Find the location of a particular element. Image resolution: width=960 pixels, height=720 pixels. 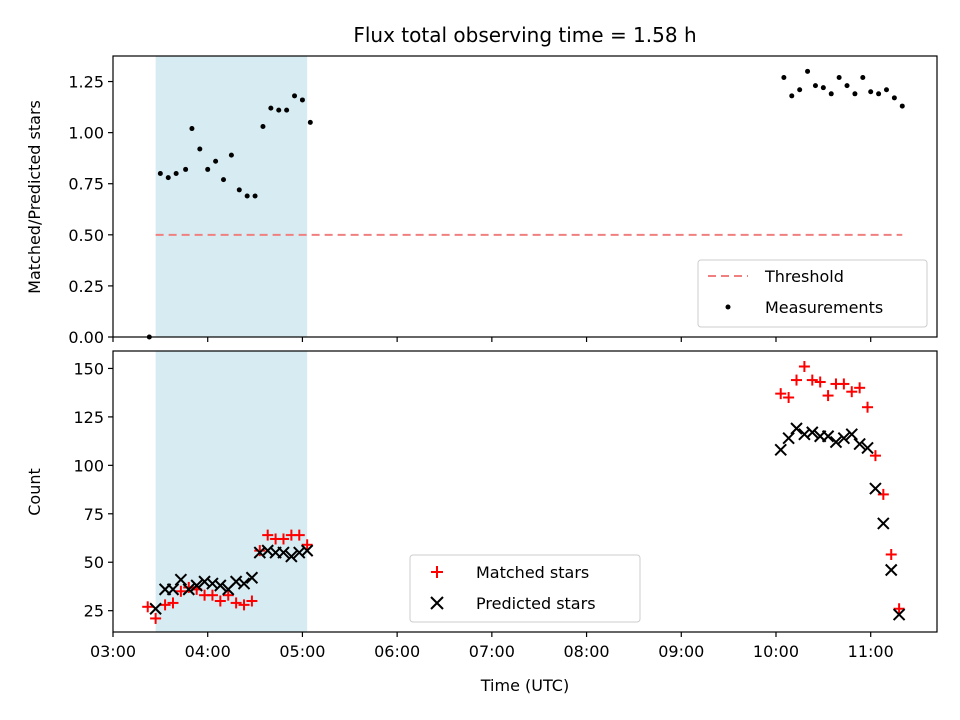

count-legend-box is located at coordinates (525, 588).